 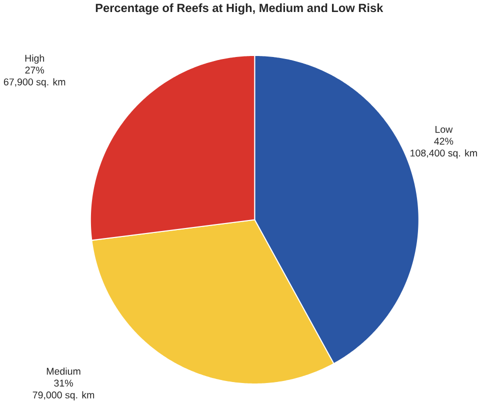 What do you see at coordinates (35, 83) in the screenshot?
I see `text: 67,900 sq. km` at bounding box center [35, 83].